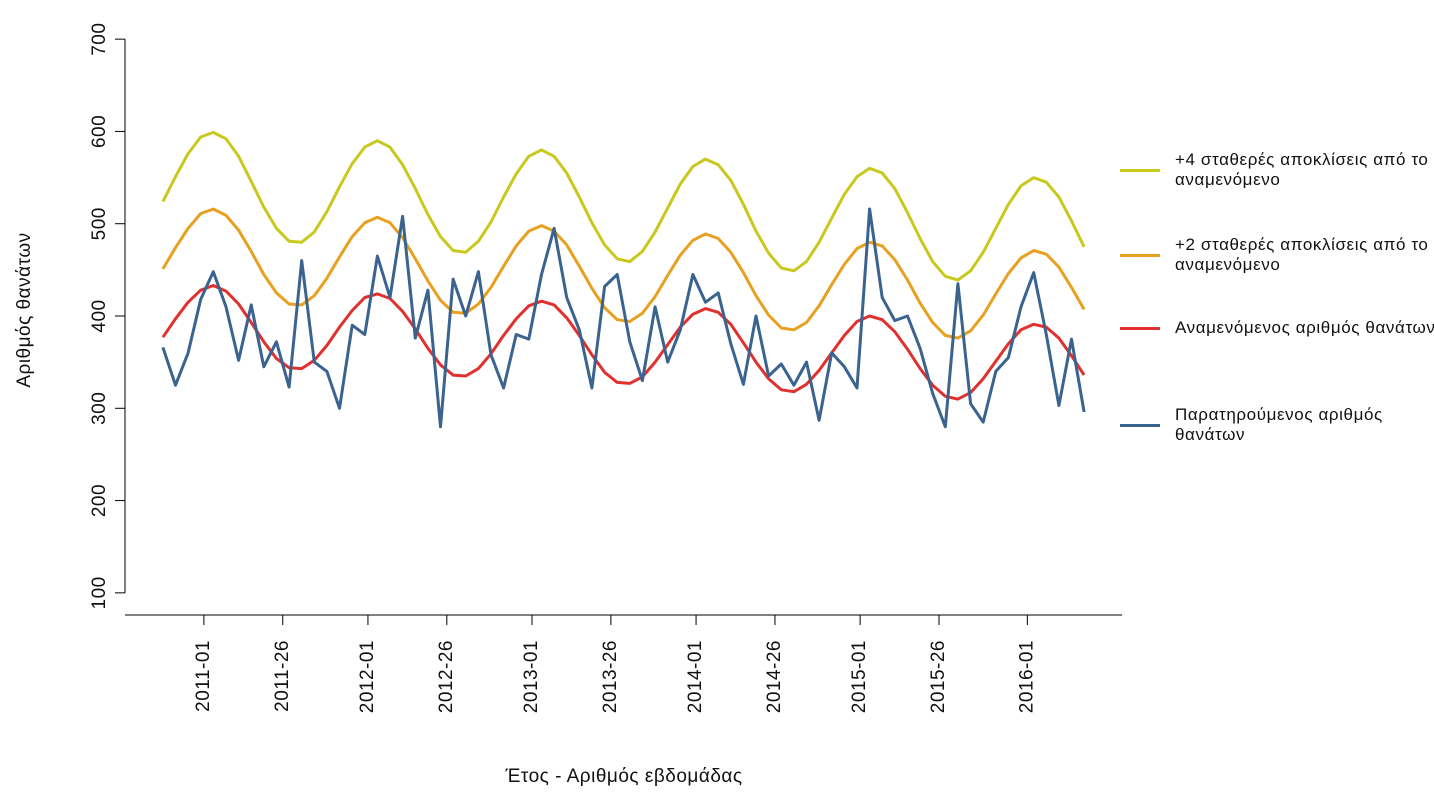 The height and width of the screenshot is (796, 1434). What do you see at coordinates (99, 39) in the screenshot?
I see `y-tick-label: 700` at bounding box center [99, 39].